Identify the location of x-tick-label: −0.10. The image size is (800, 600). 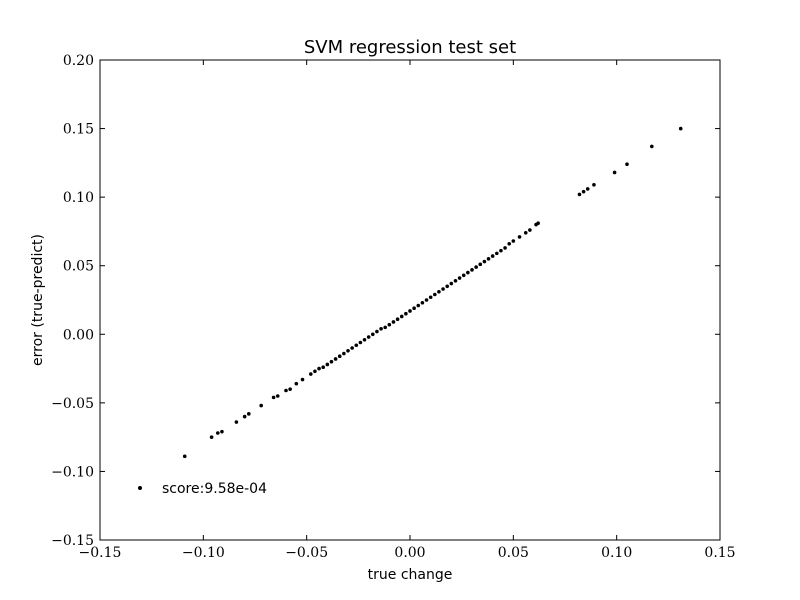
(203, 553).